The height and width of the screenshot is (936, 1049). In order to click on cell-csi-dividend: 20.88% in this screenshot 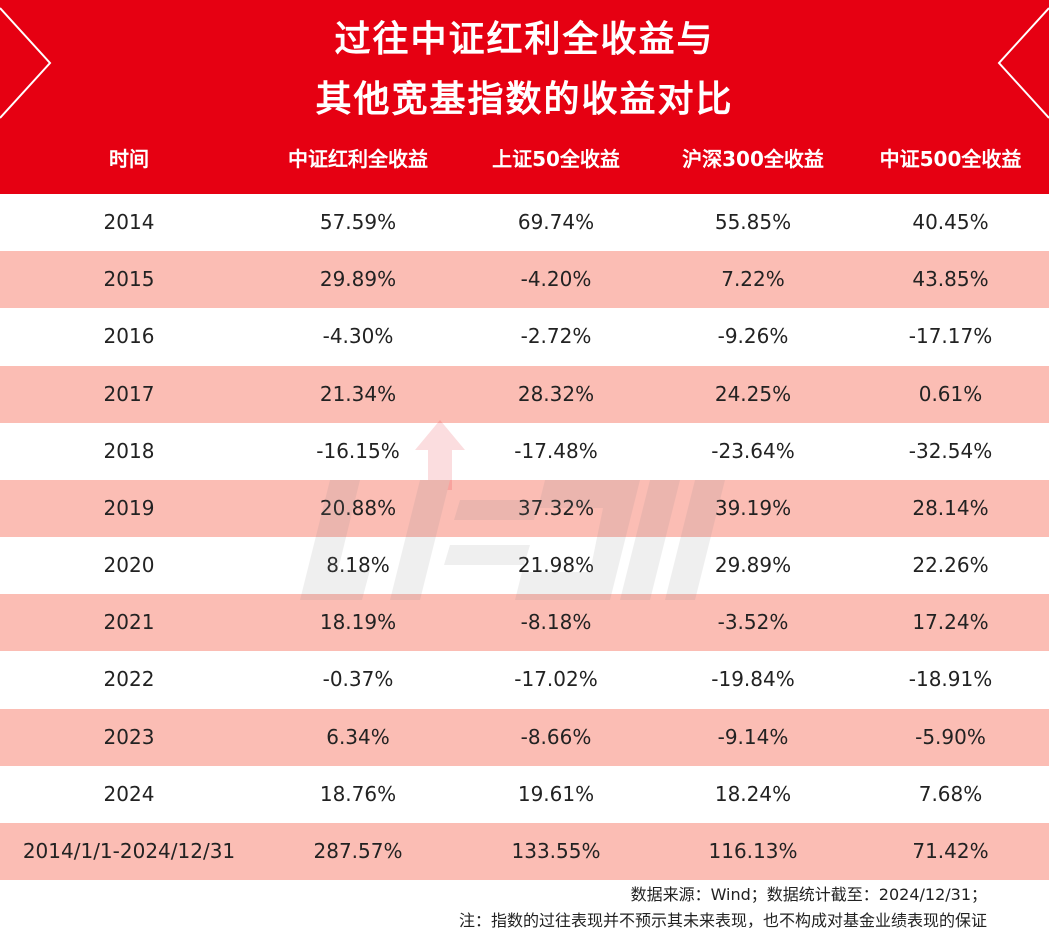, I will do `click(358, 507)`.